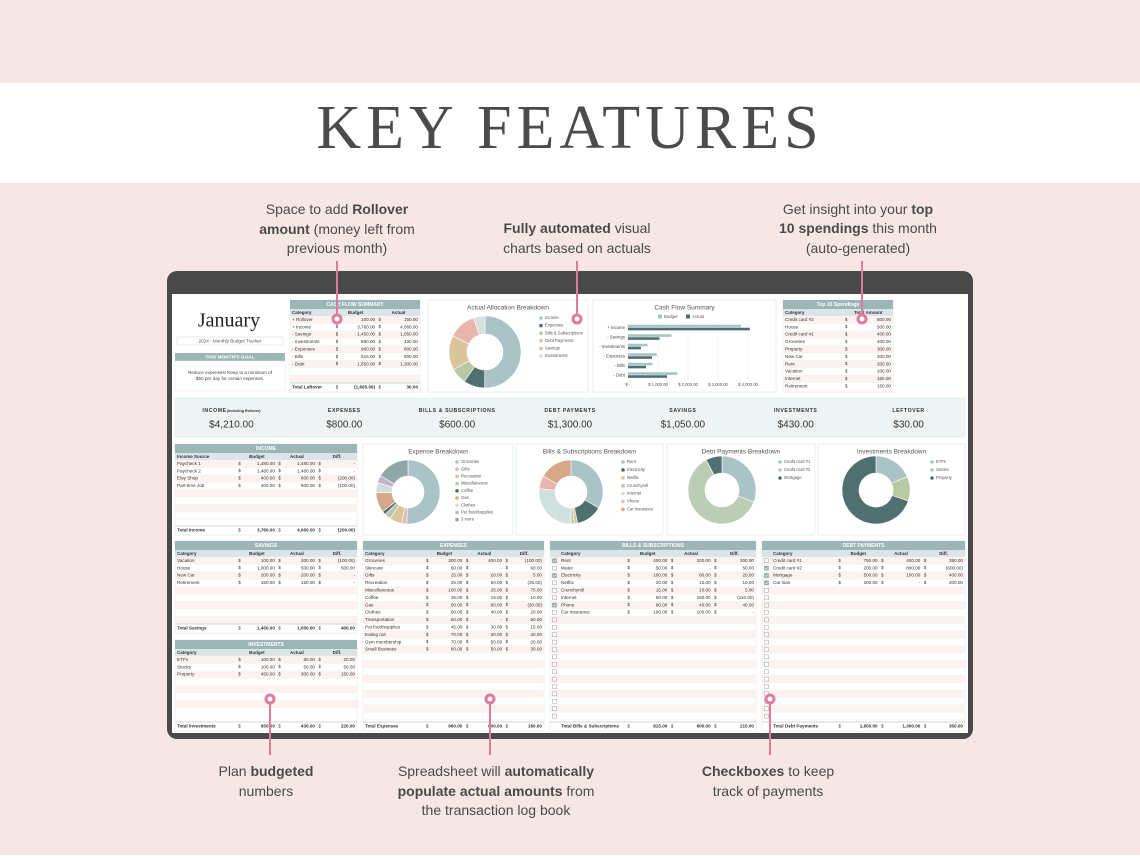 The image size is (1140, 860). What do you see at coordinates (892, 452) in the screenshot?
I see `chart-title: Investments Breakdown` at bounding box center [892, 452].